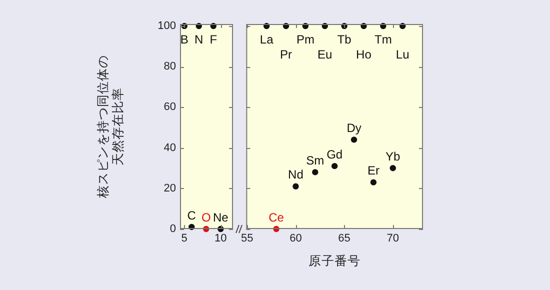 The width and height of the screenshot is (550, 290). Describe the element at coordinates (286, 54) in the screenshot. I see `data-label: Pr` at that location.